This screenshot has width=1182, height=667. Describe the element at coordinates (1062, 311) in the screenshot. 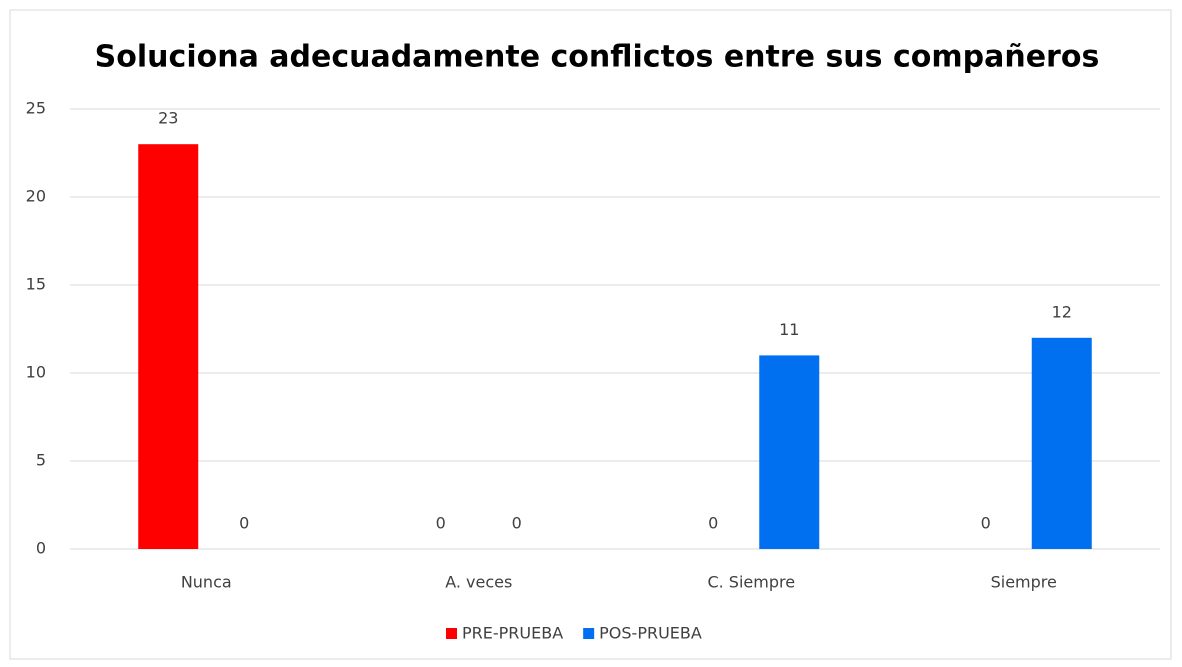

I see `data-label: 12` at that location.